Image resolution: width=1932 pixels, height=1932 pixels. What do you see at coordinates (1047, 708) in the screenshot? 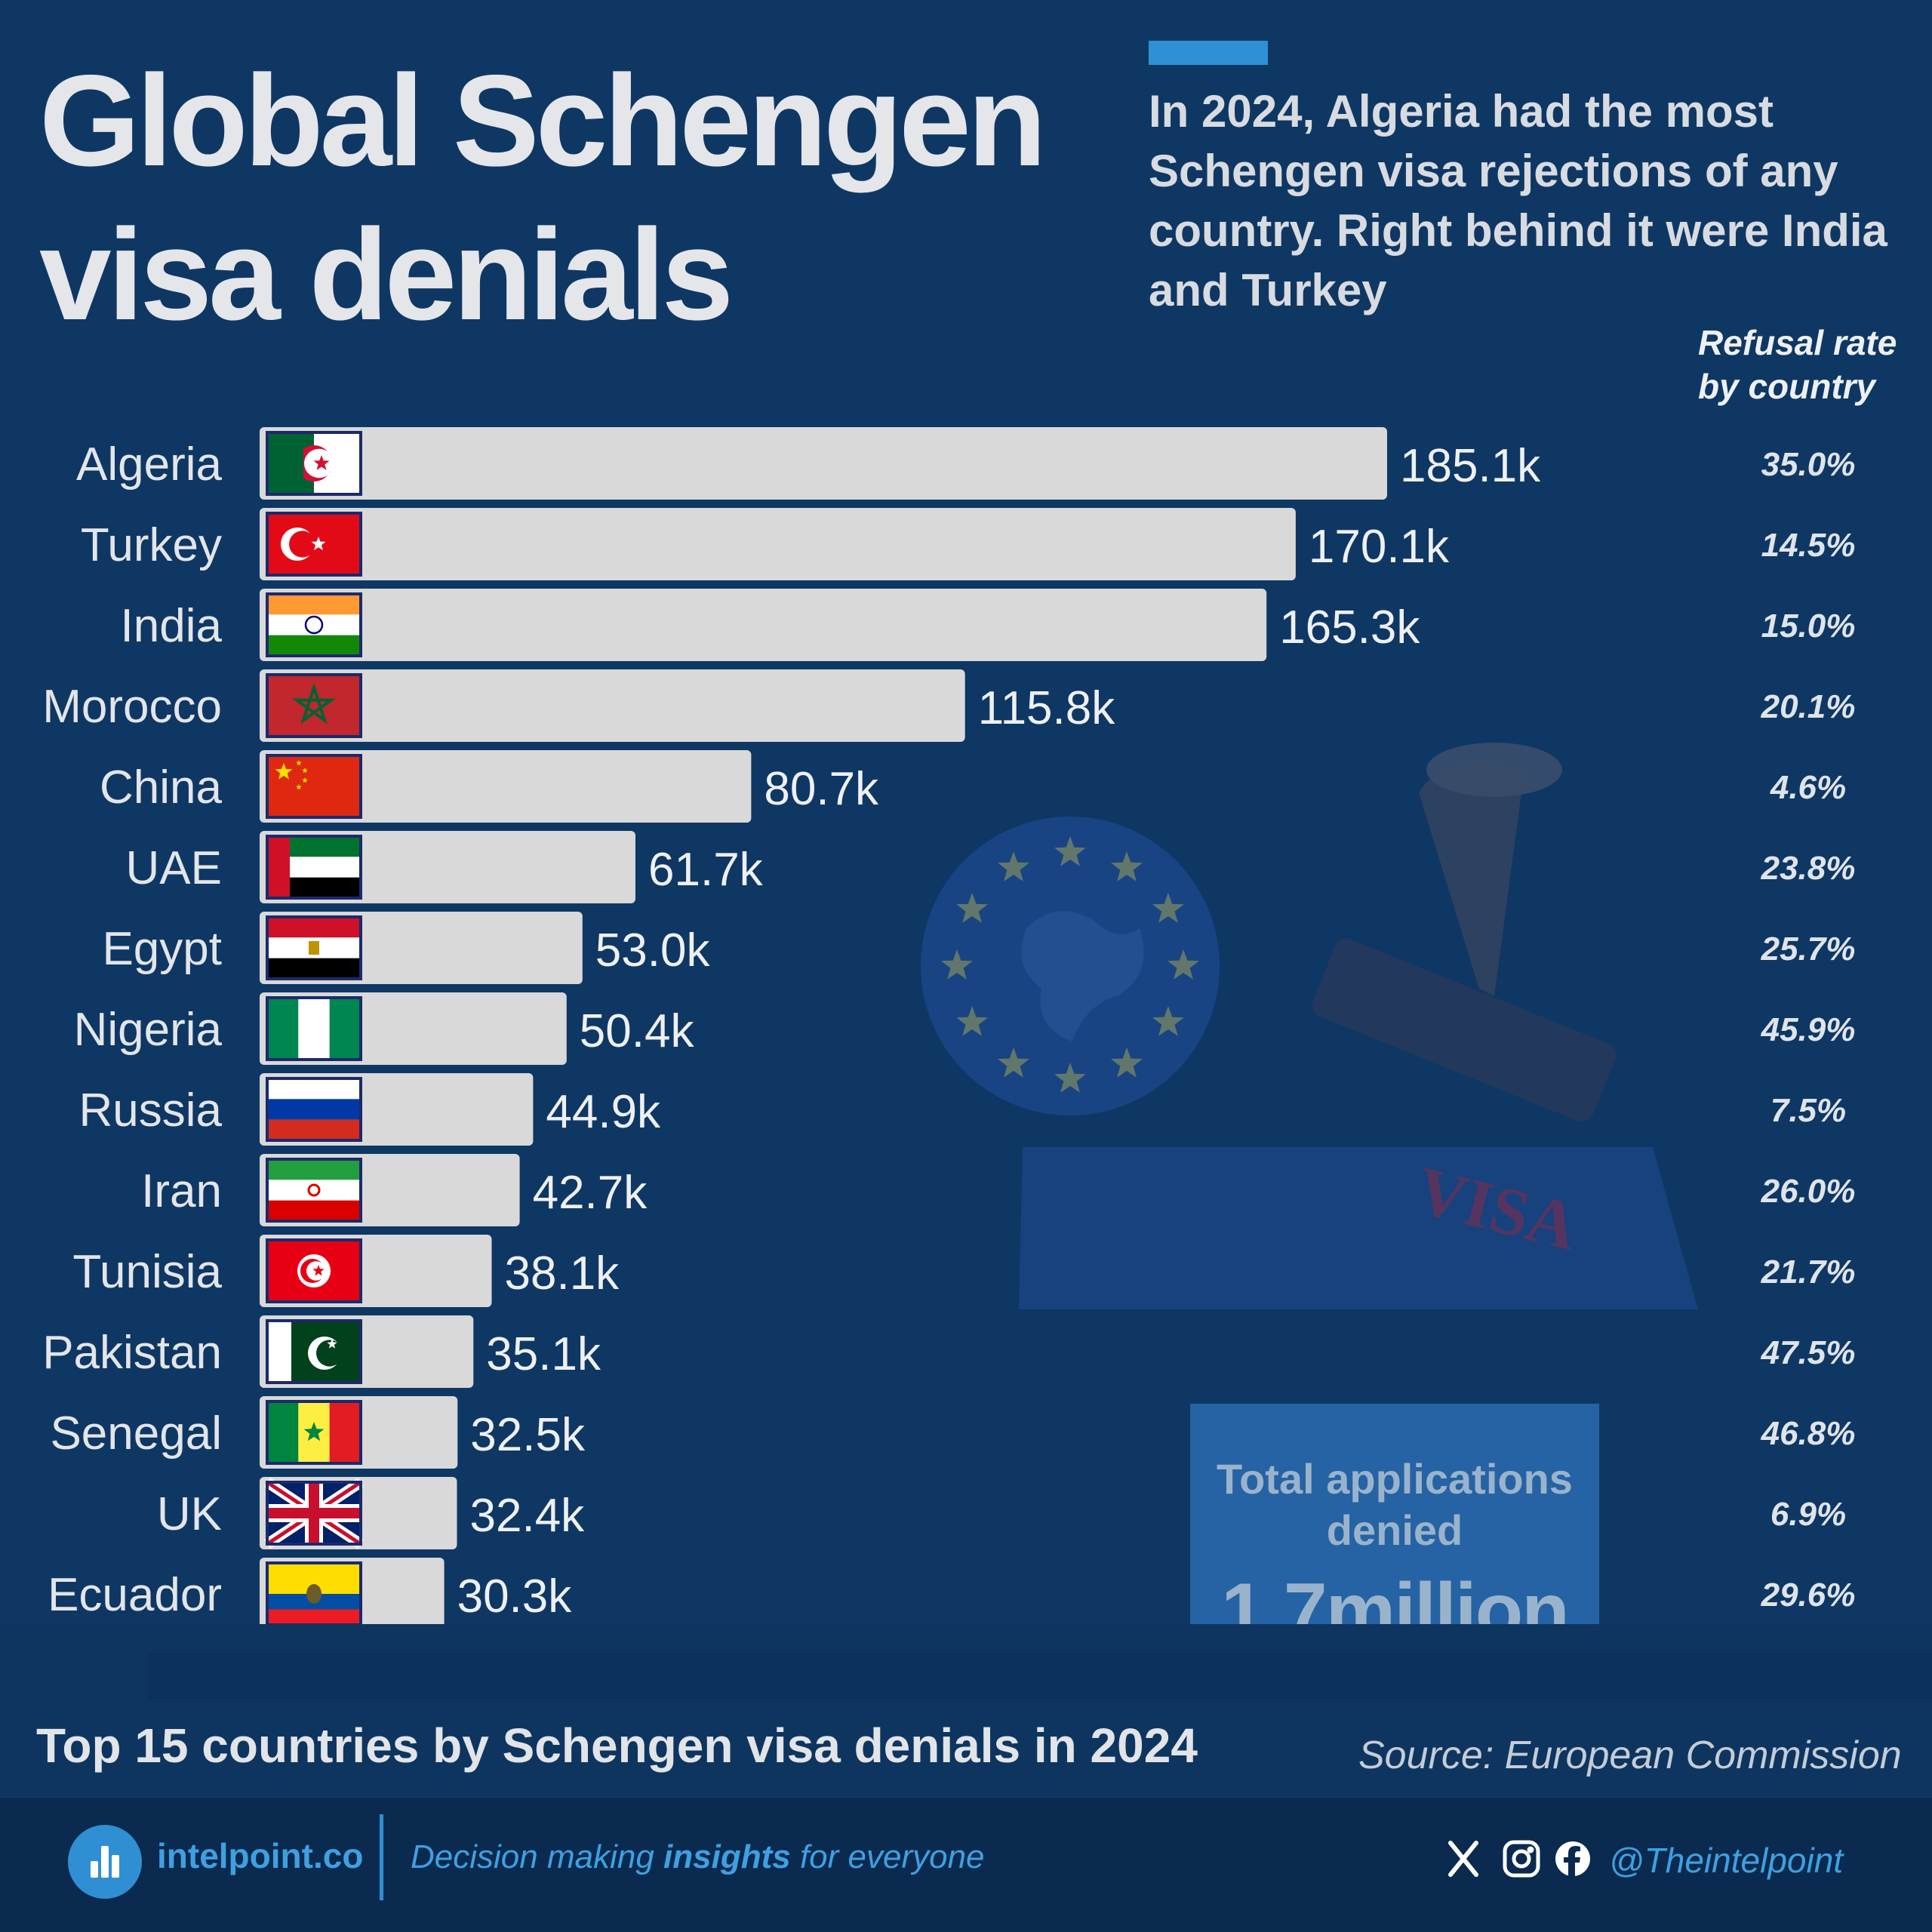
I see `value-label: 115.8k` at bounding box center [1047, 708].